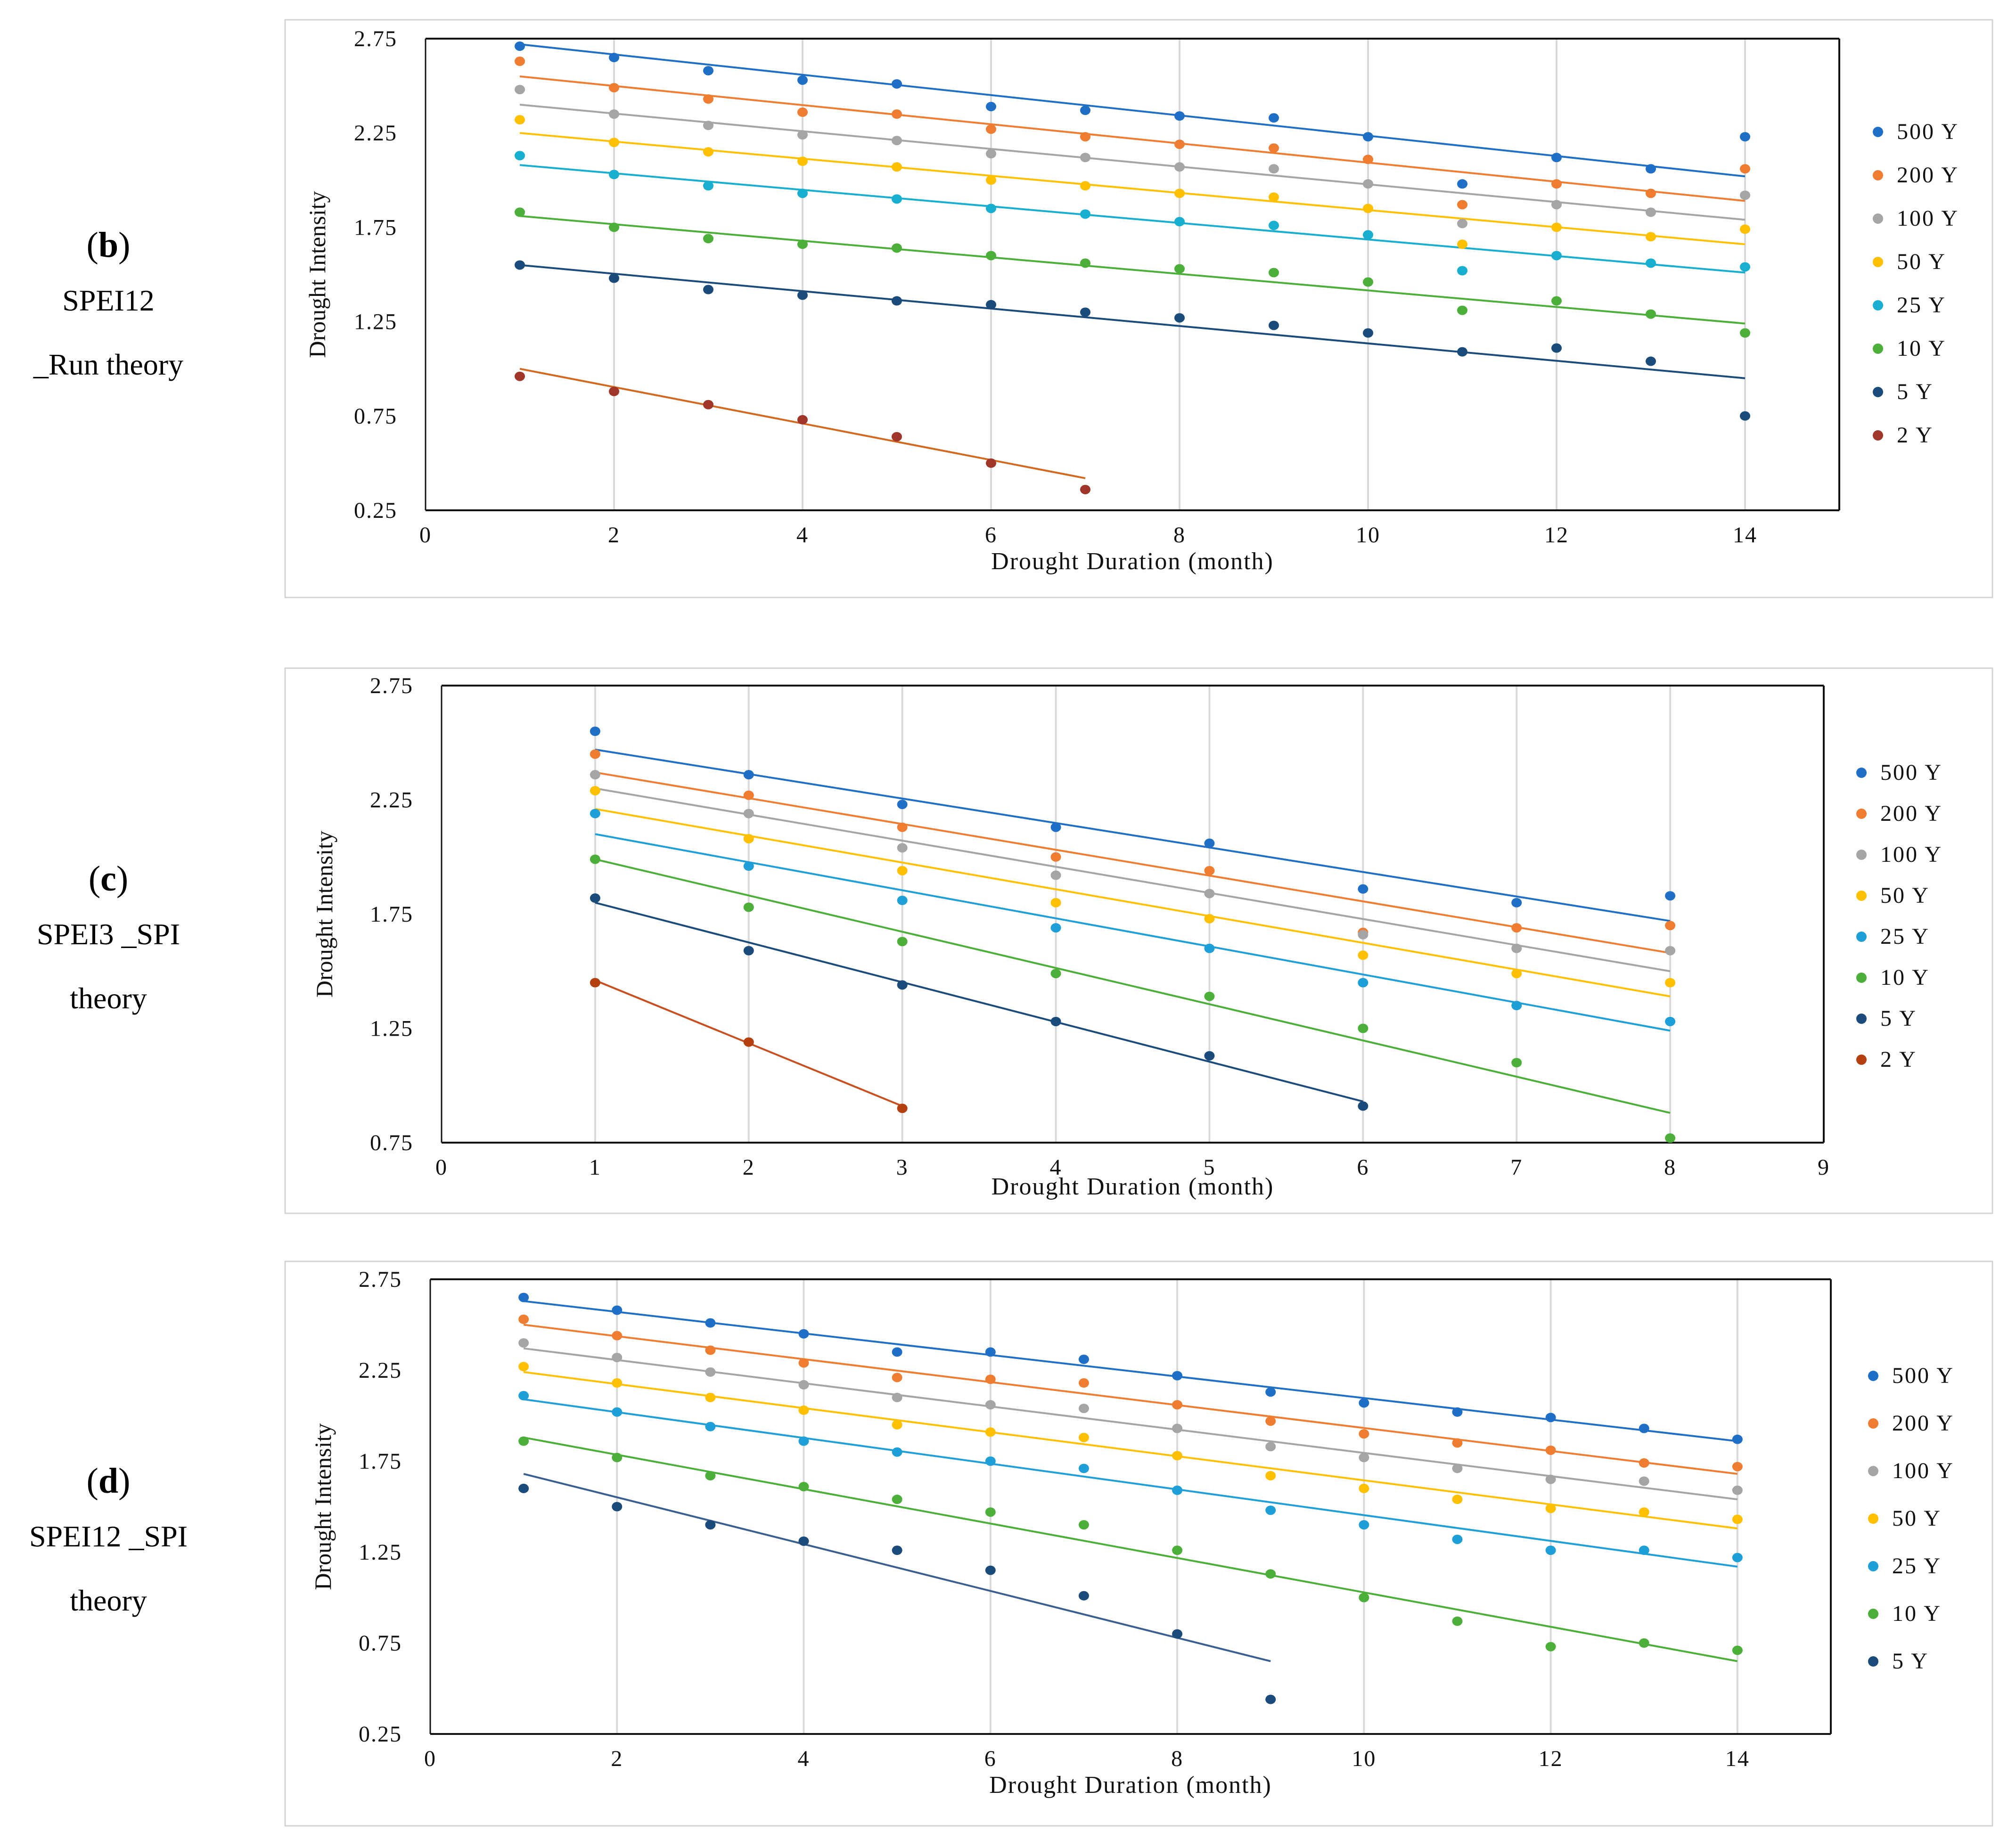  I want to click on y-tick-label: 2.75, so click(391, 685).